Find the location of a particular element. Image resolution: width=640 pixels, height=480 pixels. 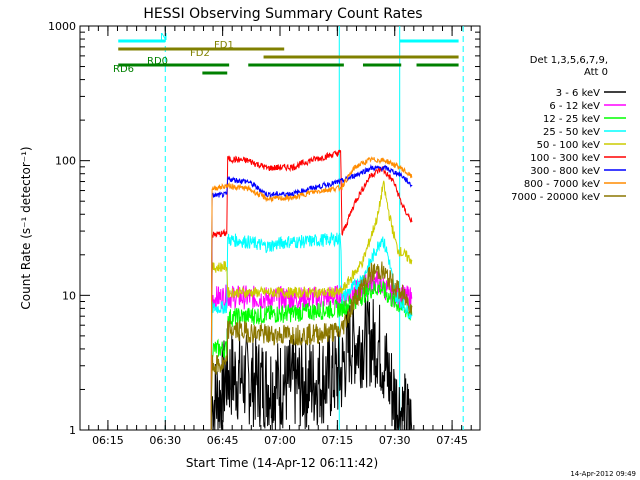

x-tick-label: 07:15 is located at coordinates (338, 440).